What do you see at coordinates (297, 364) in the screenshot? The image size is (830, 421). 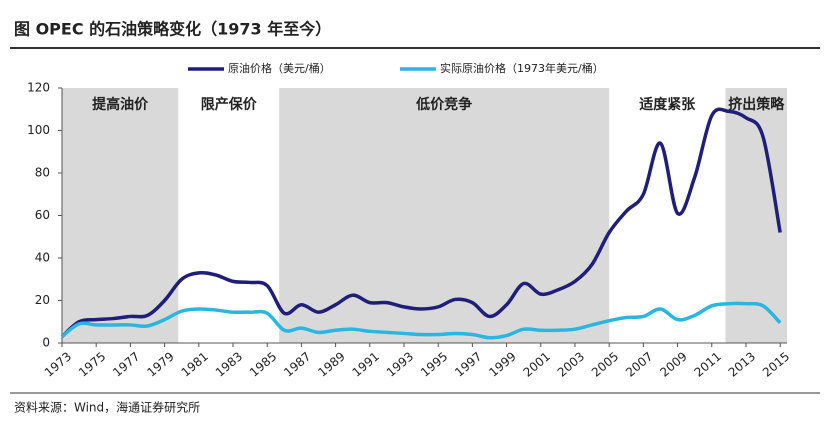 I see `x-tick-label: 1987` at bounding box center [297, 364].